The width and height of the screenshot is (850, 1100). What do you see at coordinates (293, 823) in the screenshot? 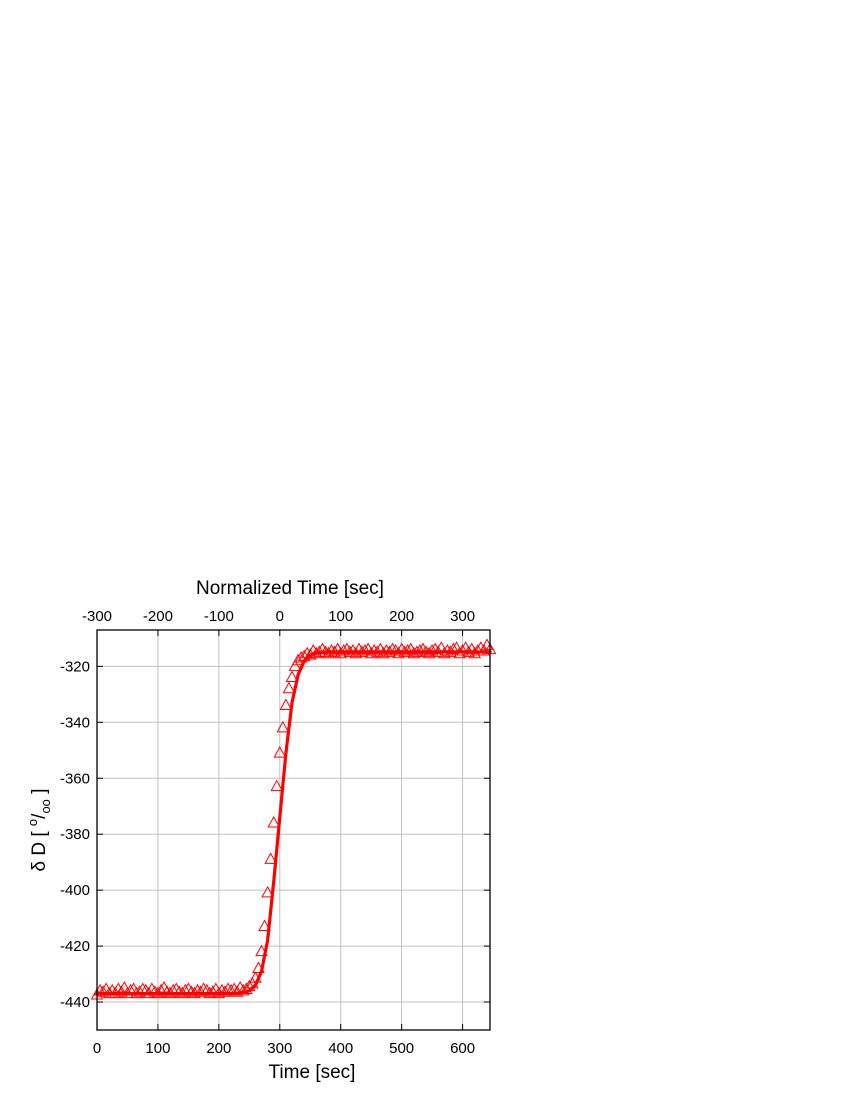
I see `fit-curve-line` at bounding box center [293, 823].